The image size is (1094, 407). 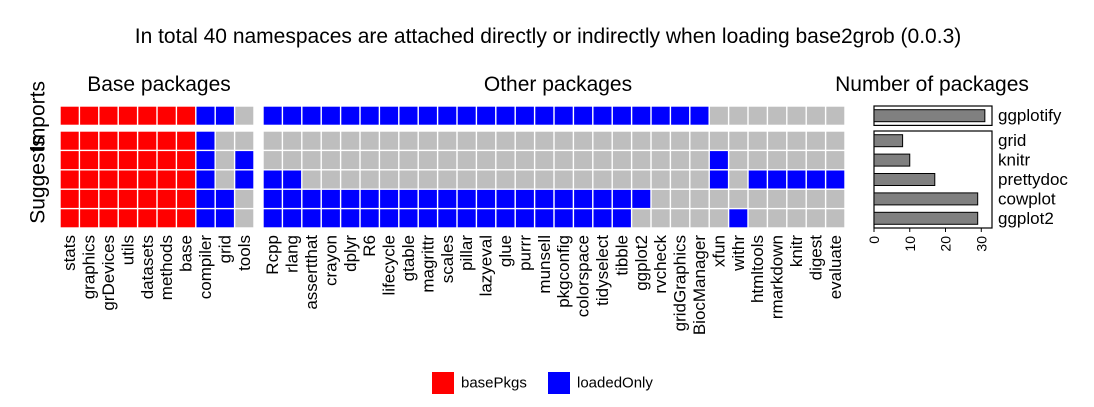 I want to click on cell-prettydoc-stats, so click(x=69, y=179).